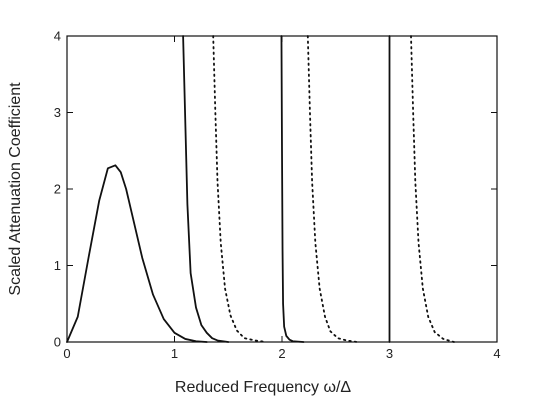 The image size is (534, 402). Describe the element at coordinates (281, 353) in the screenshot. I see `x-tick-label: 2` at that location.